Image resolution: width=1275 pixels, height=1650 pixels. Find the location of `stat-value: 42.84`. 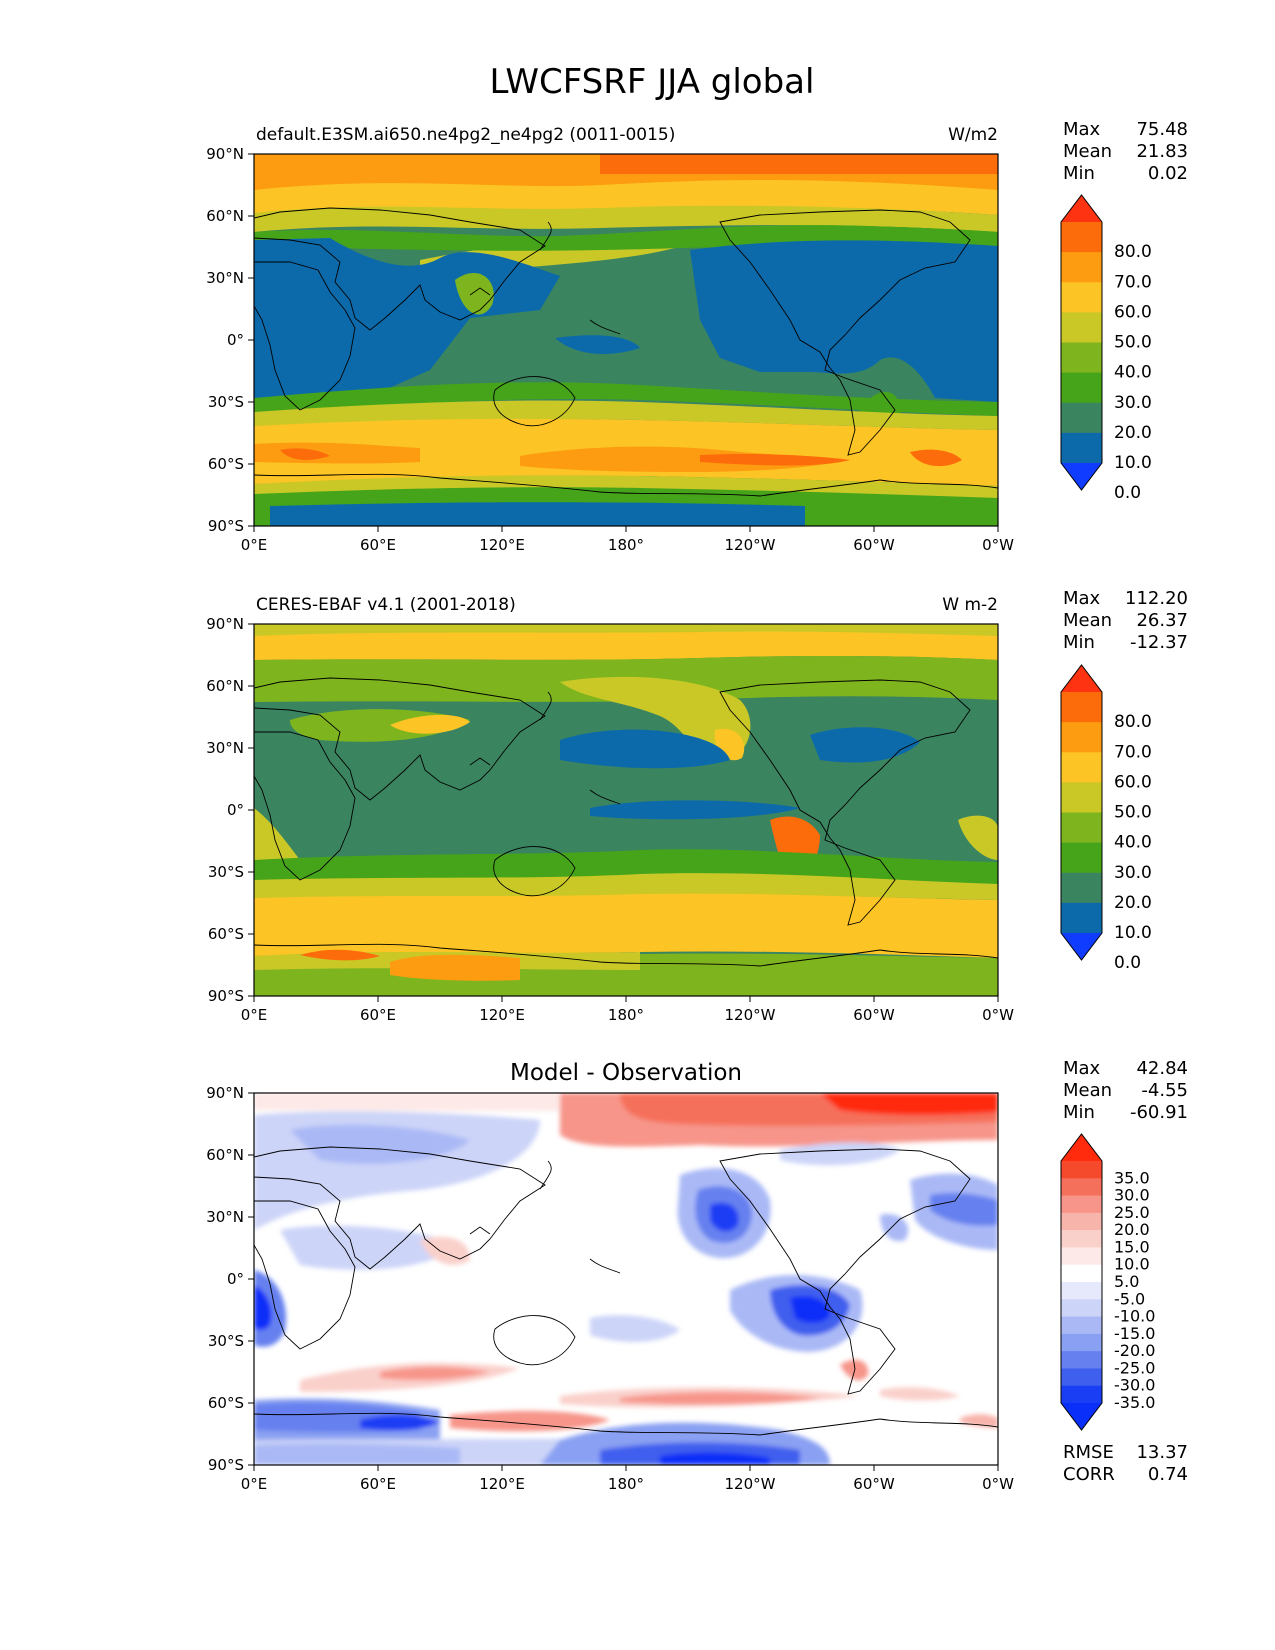

stat-value: 42.84 is located at coordinates (1162, 1068).